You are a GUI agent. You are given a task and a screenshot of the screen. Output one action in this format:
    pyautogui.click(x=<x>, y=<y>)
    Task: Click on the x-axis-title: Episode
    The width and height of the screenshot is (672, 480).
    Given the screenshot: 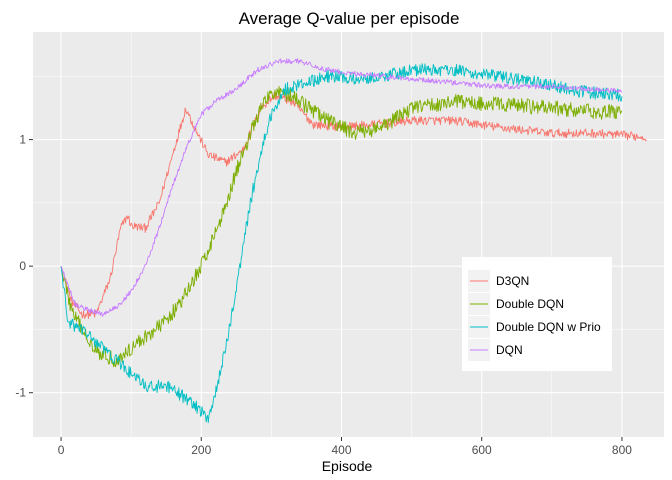 What is the action you would take?
    pyautogui.click(x=347, y=466)
    